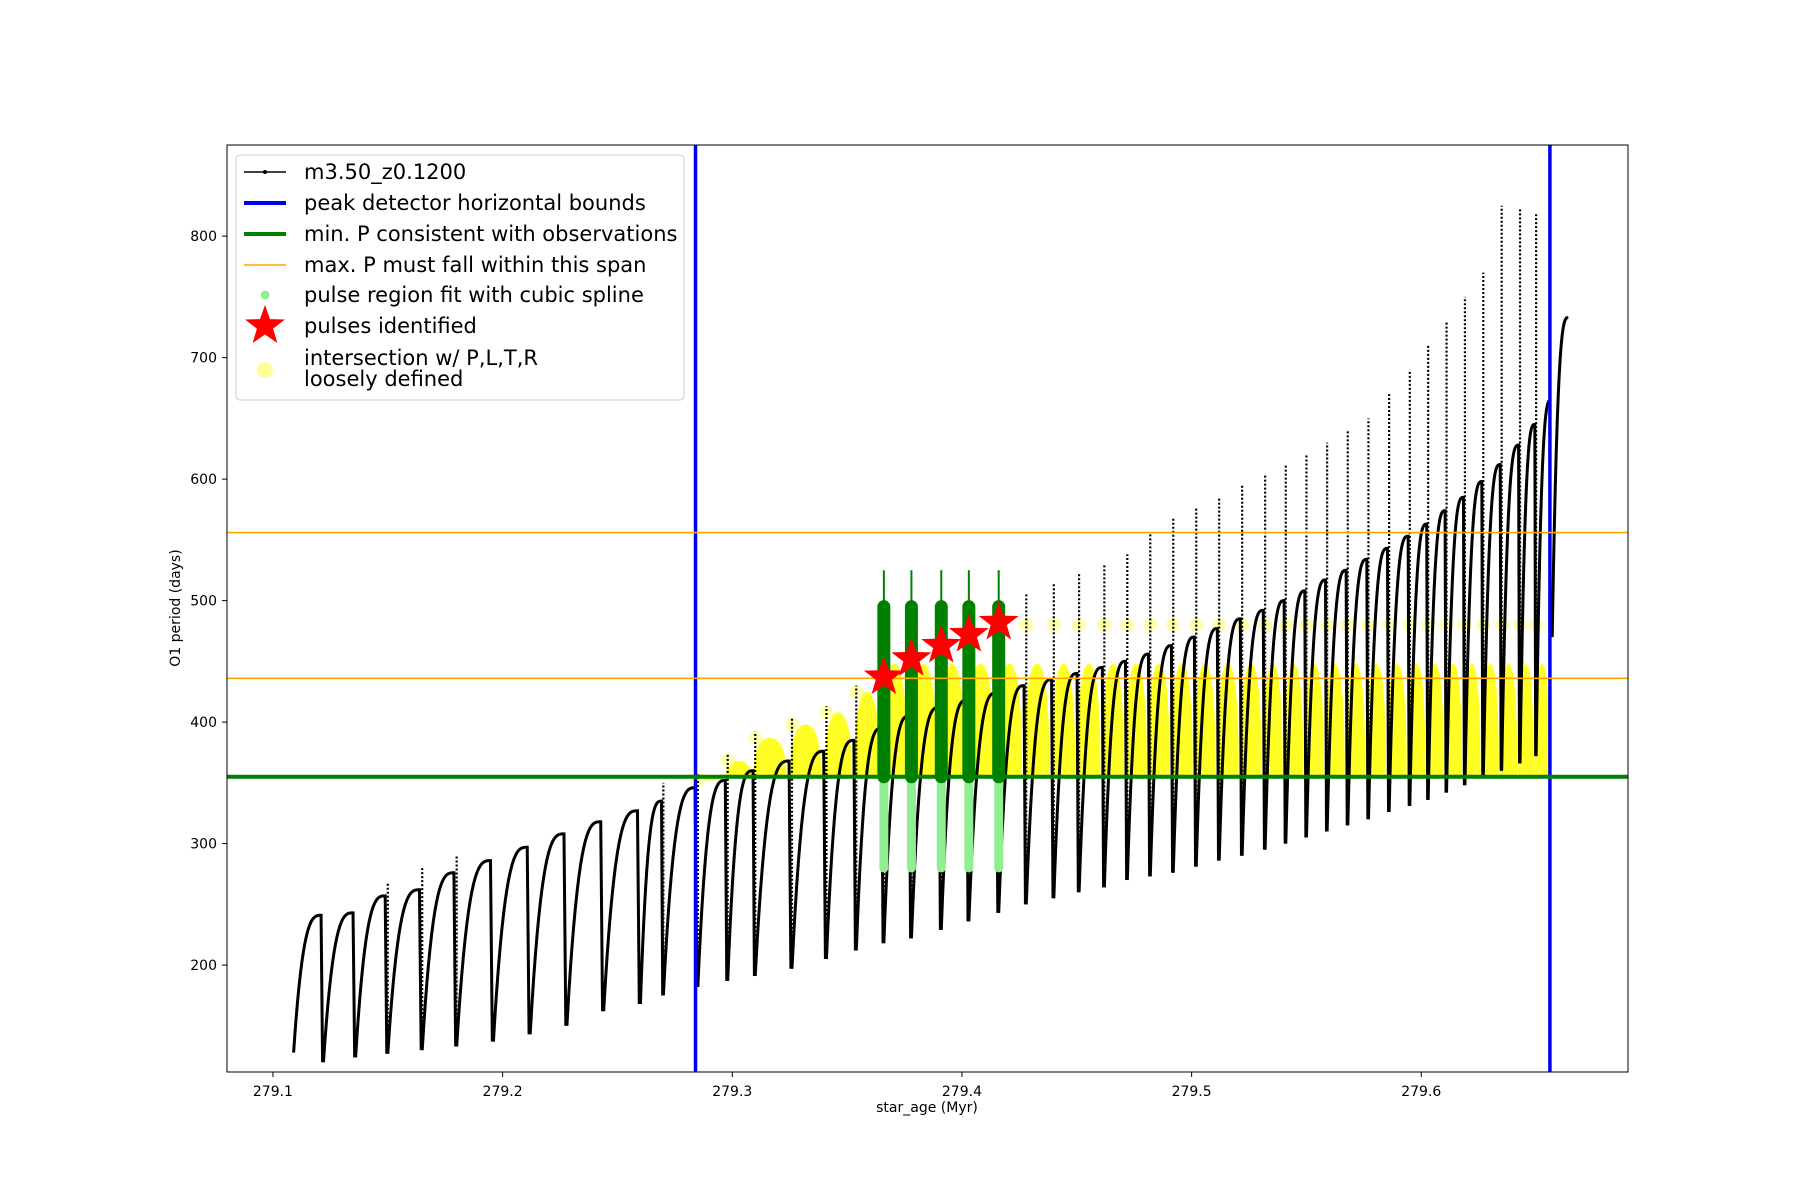 Image resolution: width=1800 pixels, height=1200 pixels. What do you see at coordinates (203, 480) in the screenshot?
I see `y-tick-label: 600` at bounding box center [203, 480].